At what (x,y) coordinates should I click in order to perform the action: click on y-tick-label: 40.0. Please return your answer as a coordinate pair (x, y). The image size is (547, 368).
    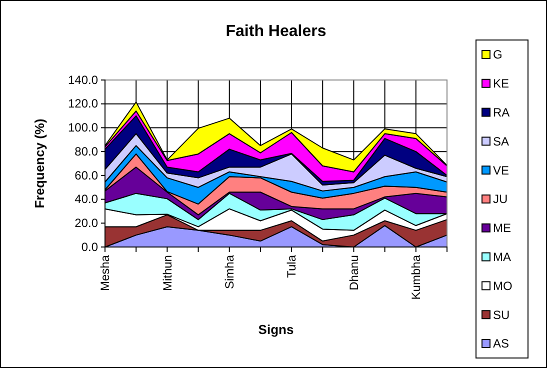
    Looking at the image, I should click on (86, 199).